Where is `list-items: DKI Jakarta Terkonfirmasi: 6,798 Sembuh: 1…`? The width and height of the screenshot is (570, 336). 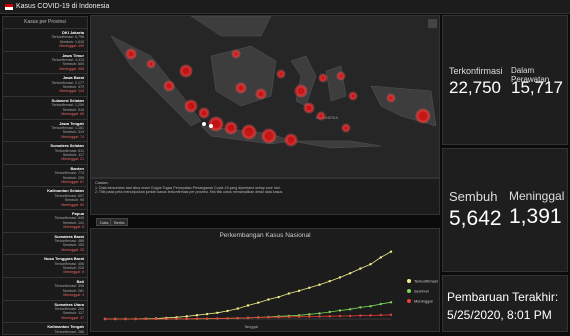
list-items: DKI Jakarta Terkonfirmasi: 6,798 Sembuh: 1… is located at coordinates (45, 181).